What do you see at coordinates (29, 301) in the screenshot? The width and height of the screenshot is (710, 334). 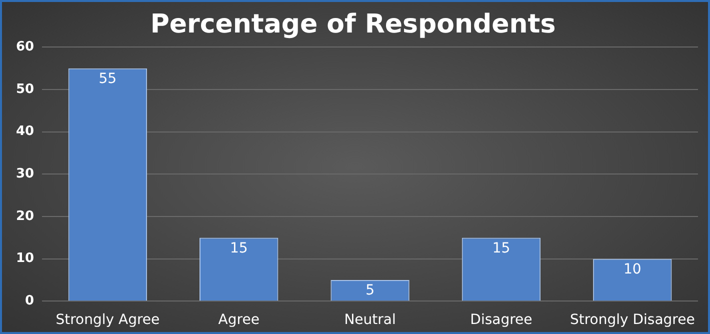 I see `y-tick-label: 0` at bounding box center [29, 301].